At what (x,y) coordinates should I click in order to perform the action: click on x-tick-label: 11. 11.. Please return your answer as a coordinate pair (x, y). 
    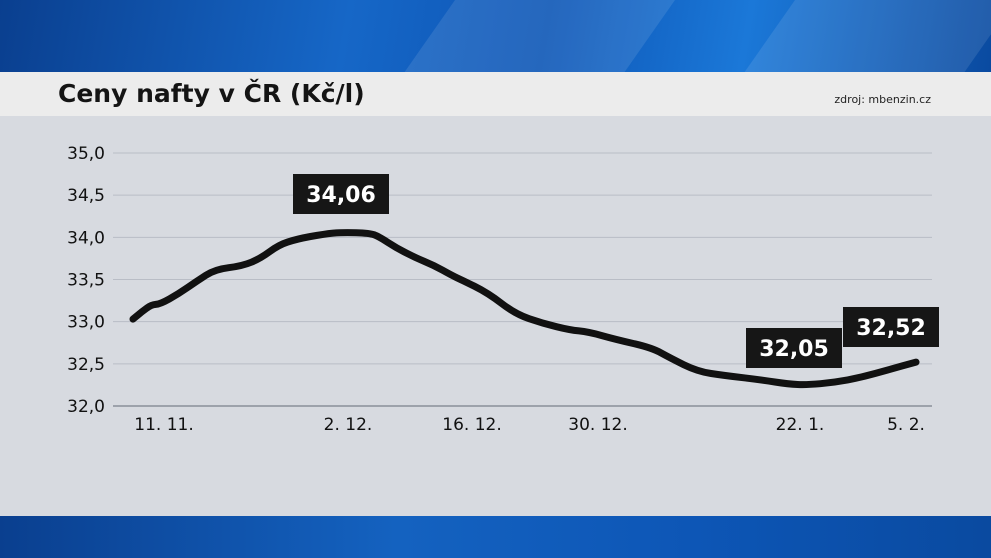
    Looking at the image, I should click on (163, 425).